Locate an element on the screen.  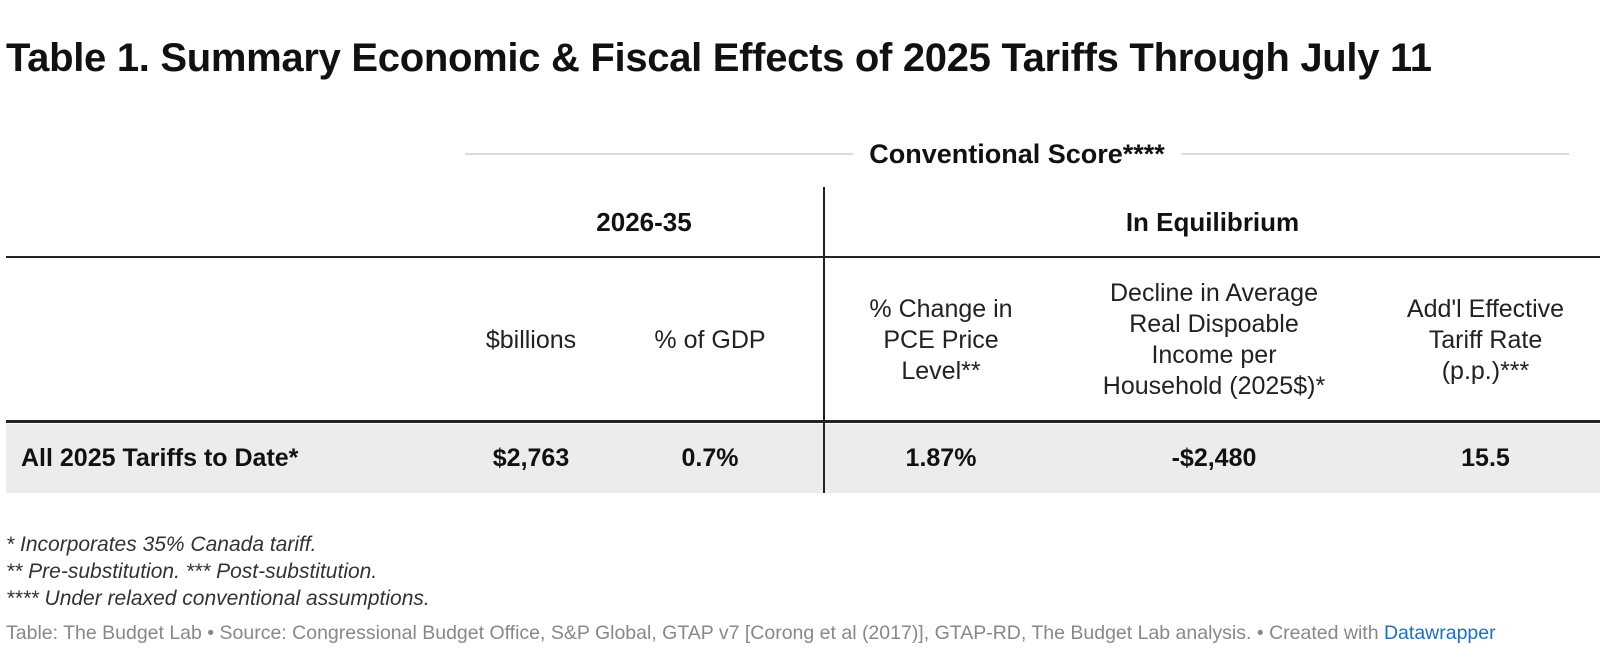
footnote: * Incorporates 35% Canada tariff. is located at coordinates (161, 544).